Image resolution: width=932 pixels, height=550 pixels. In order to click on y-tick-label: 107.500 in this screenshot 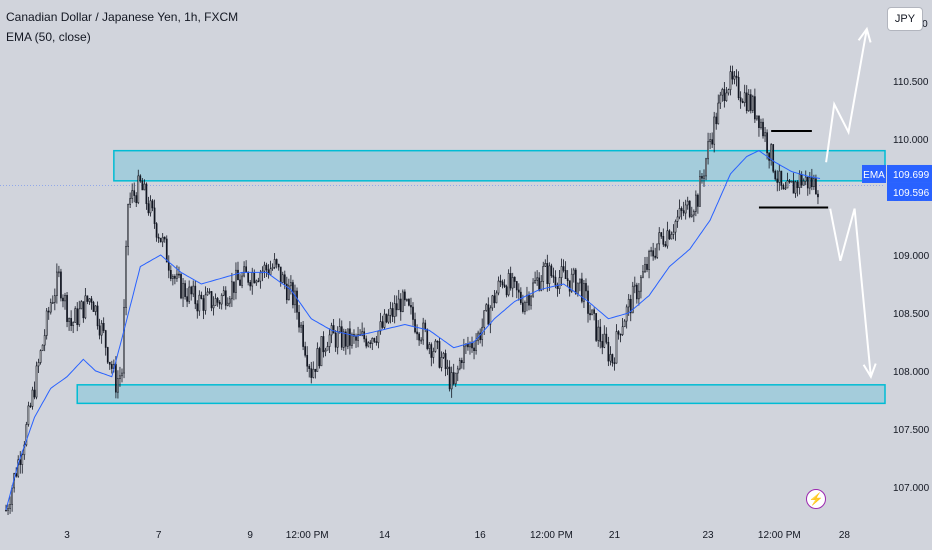, I will do `click(911, 430)`.